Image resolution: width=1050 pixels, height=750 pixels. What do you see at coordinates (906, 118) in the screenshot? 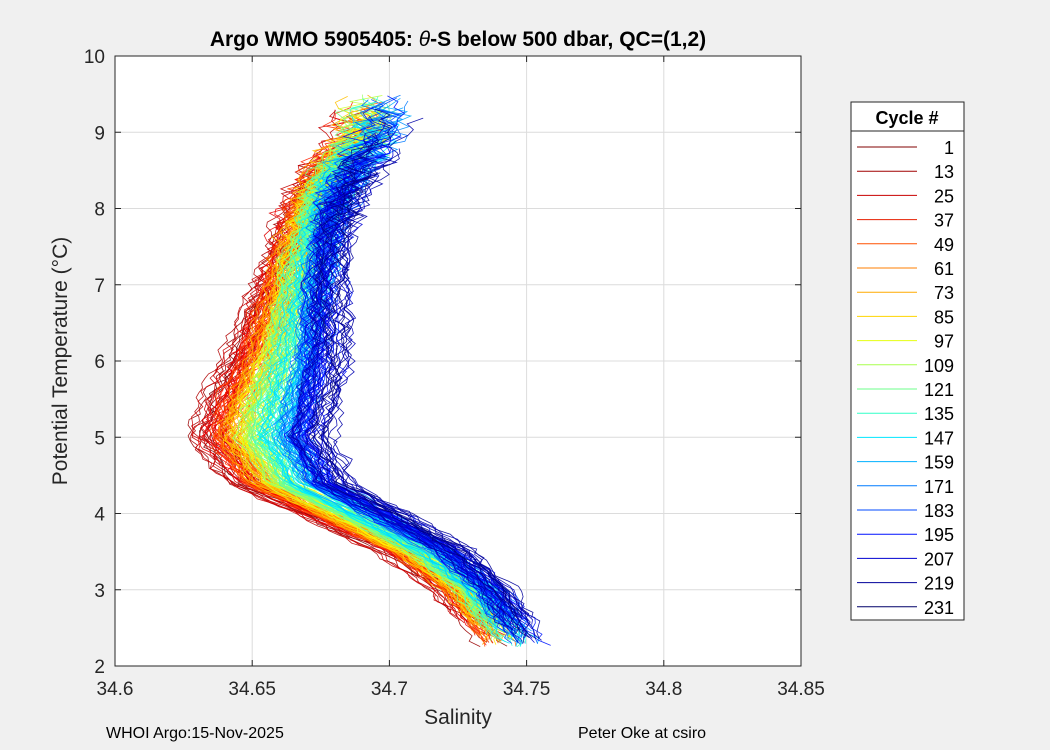
I see `legend-title: Cycle #` at bounding box center [906, 118].